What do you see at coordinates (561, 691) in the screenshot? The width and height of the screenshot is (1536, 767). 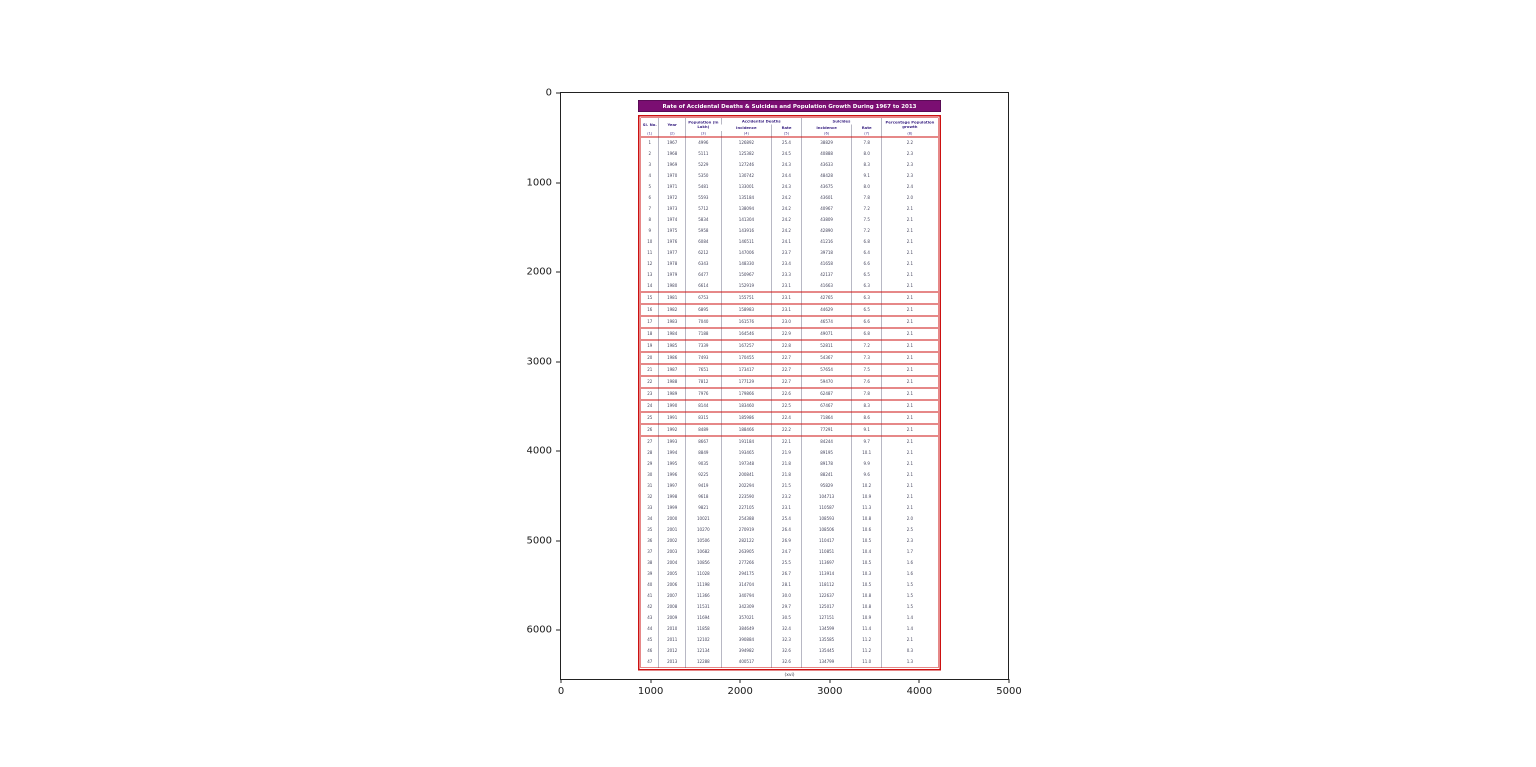 I see `x-tick-label: 0` at bounding box center [561, 691].